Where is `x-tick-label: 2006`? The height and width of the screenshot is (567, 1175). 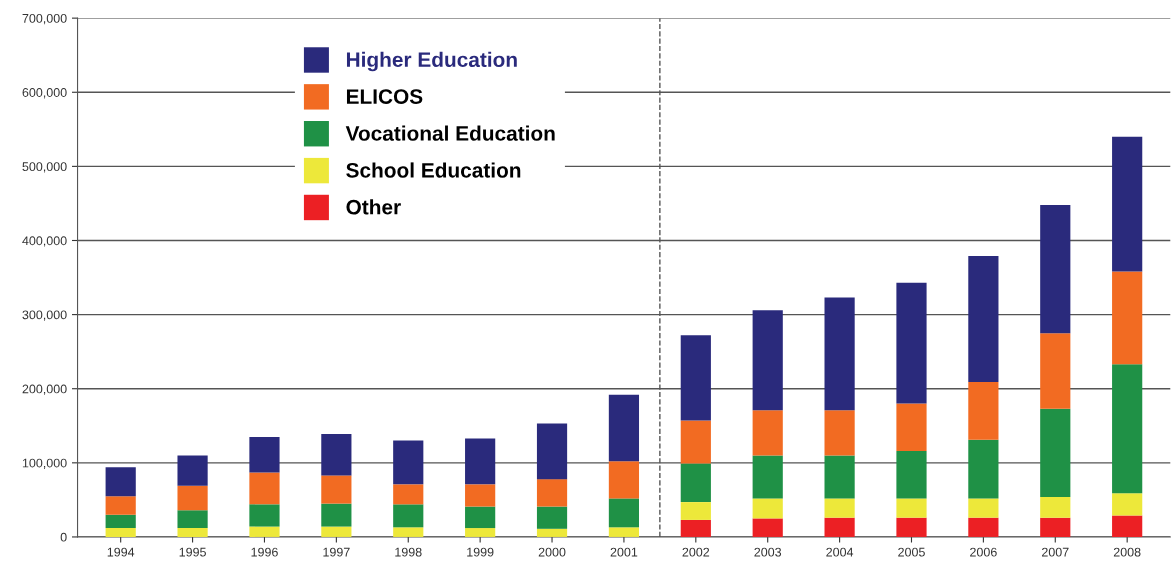
x-tick-label: 2006 is located at coordinates (983, 552).